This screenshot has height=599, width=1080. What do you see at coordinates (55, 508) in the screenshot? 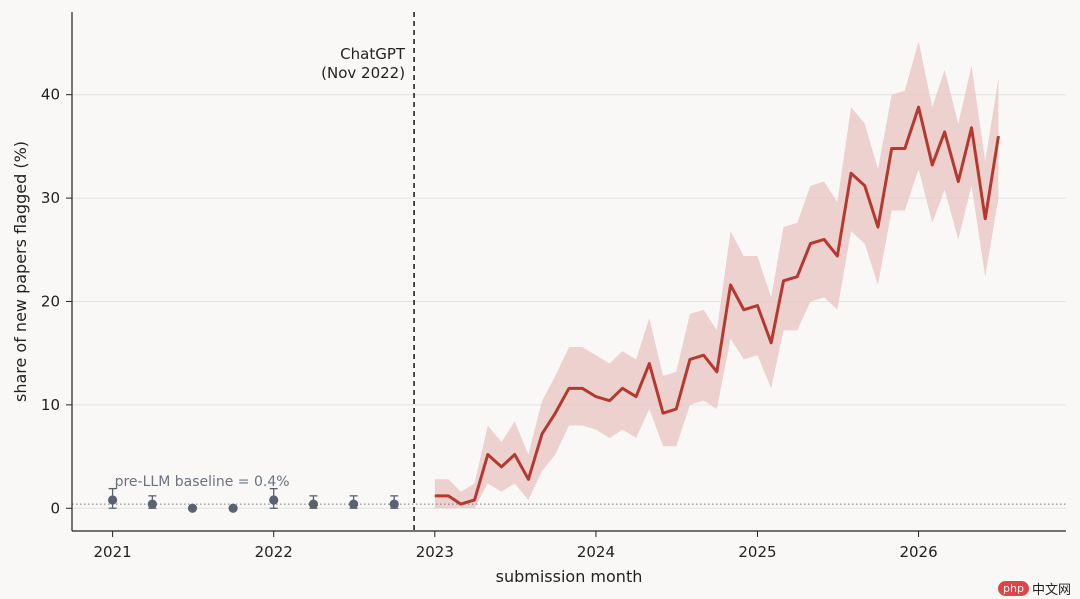
I see `y-tick-label-0: 0` at bounding box center [55, 508].